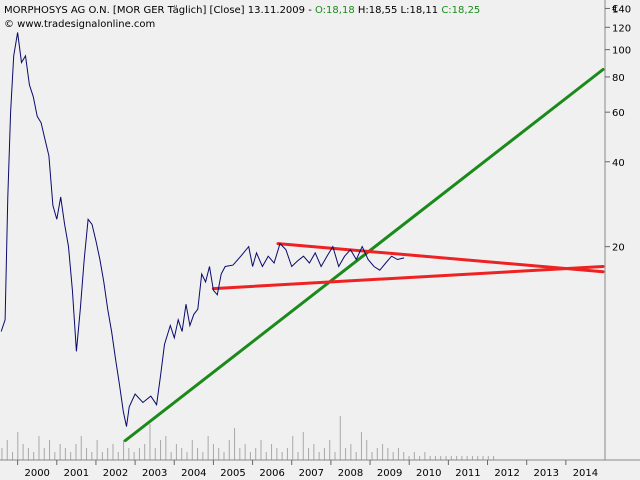  What do you see at coordinates (389, 473) in the screenshot?
I see `x-tick-label: 2009` at bounding box center [389, 473].